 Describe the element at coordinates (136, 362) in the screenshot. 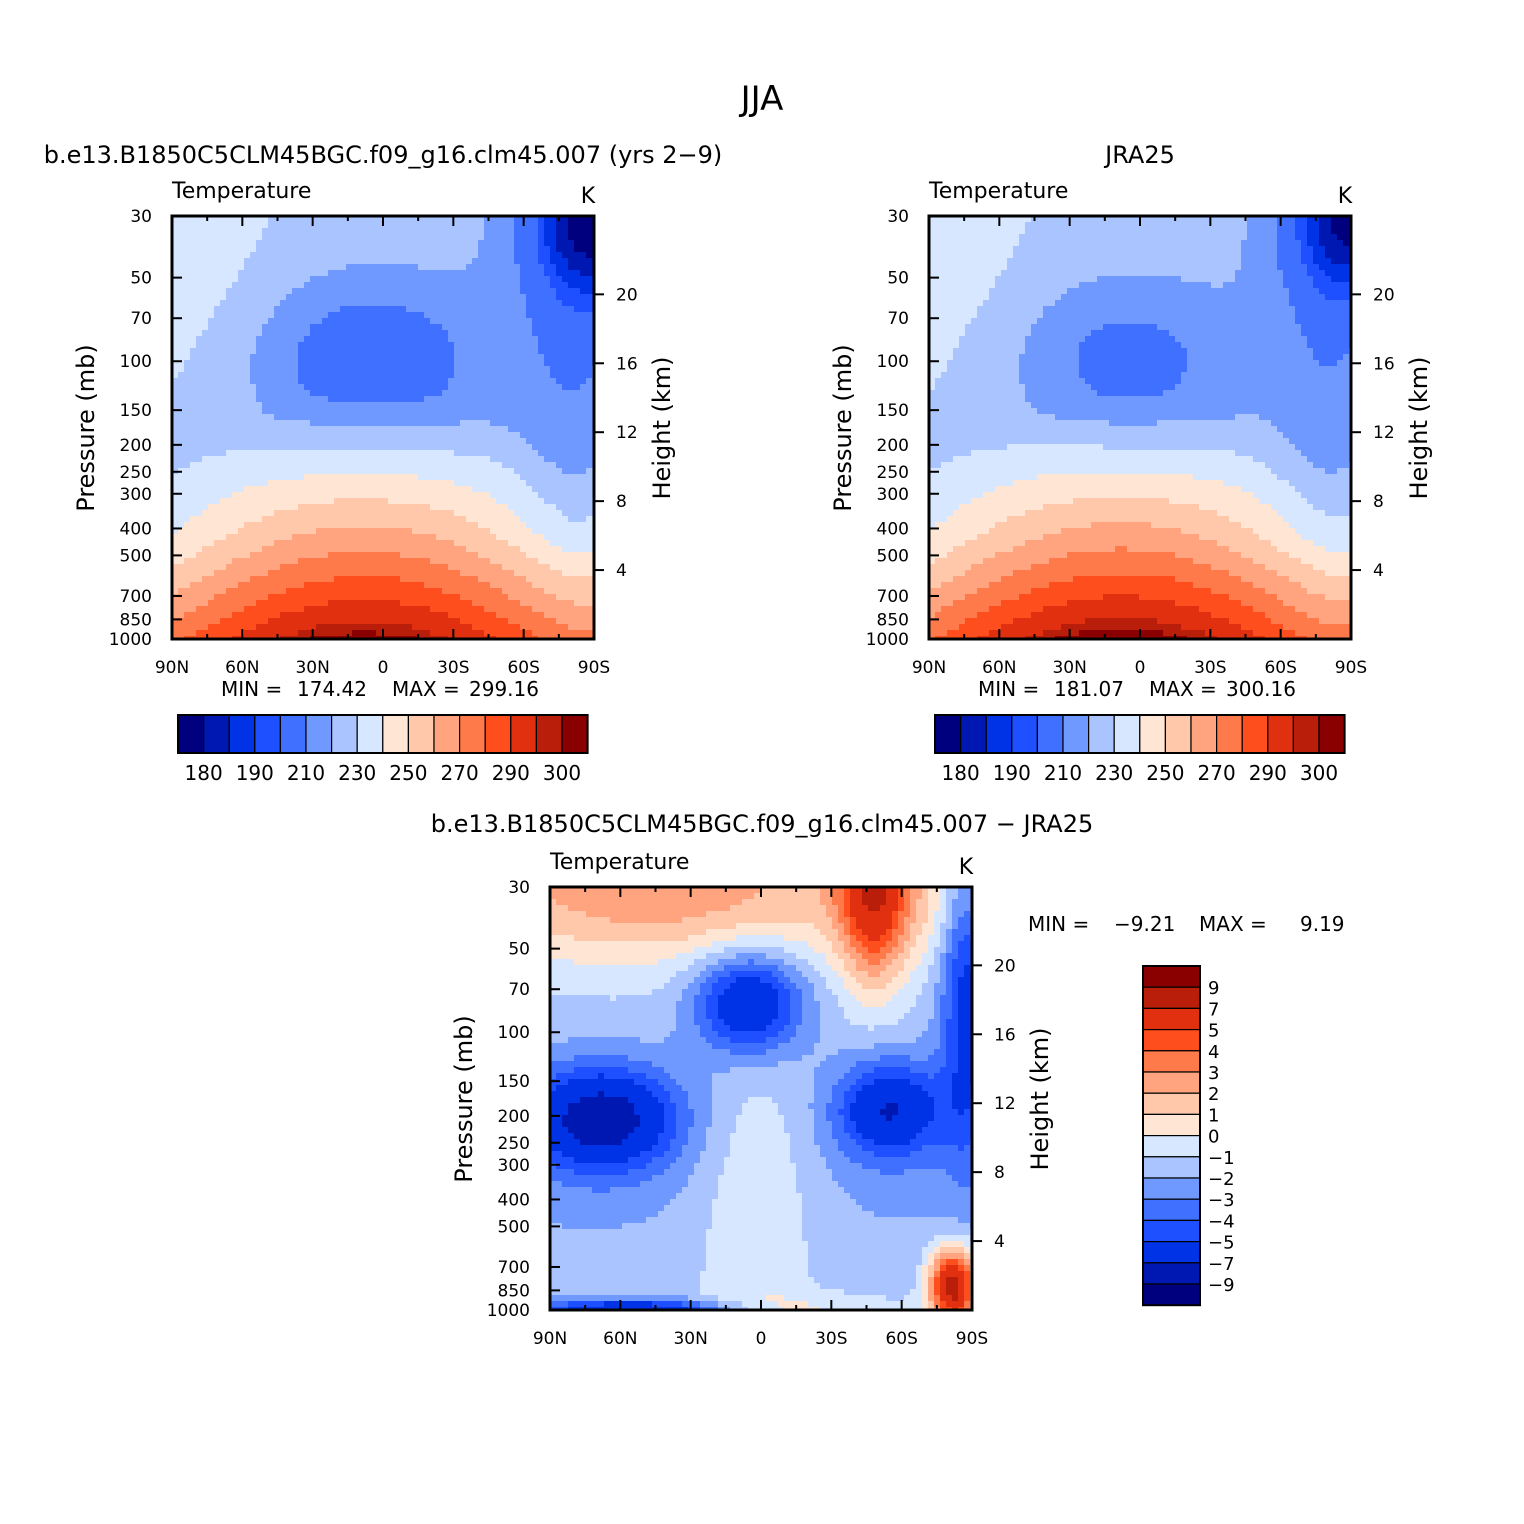

I see `y-tick-label: 100` at that location.